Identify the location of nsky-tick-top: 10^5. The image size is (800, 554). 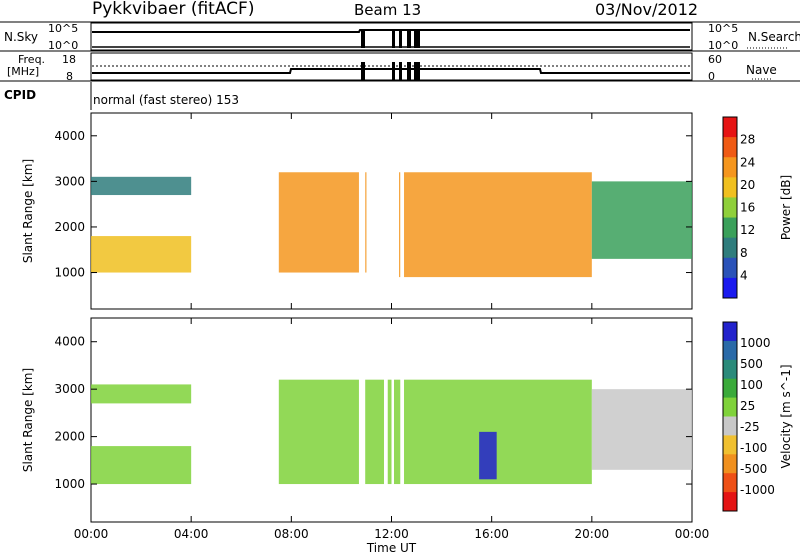
(63, 28).